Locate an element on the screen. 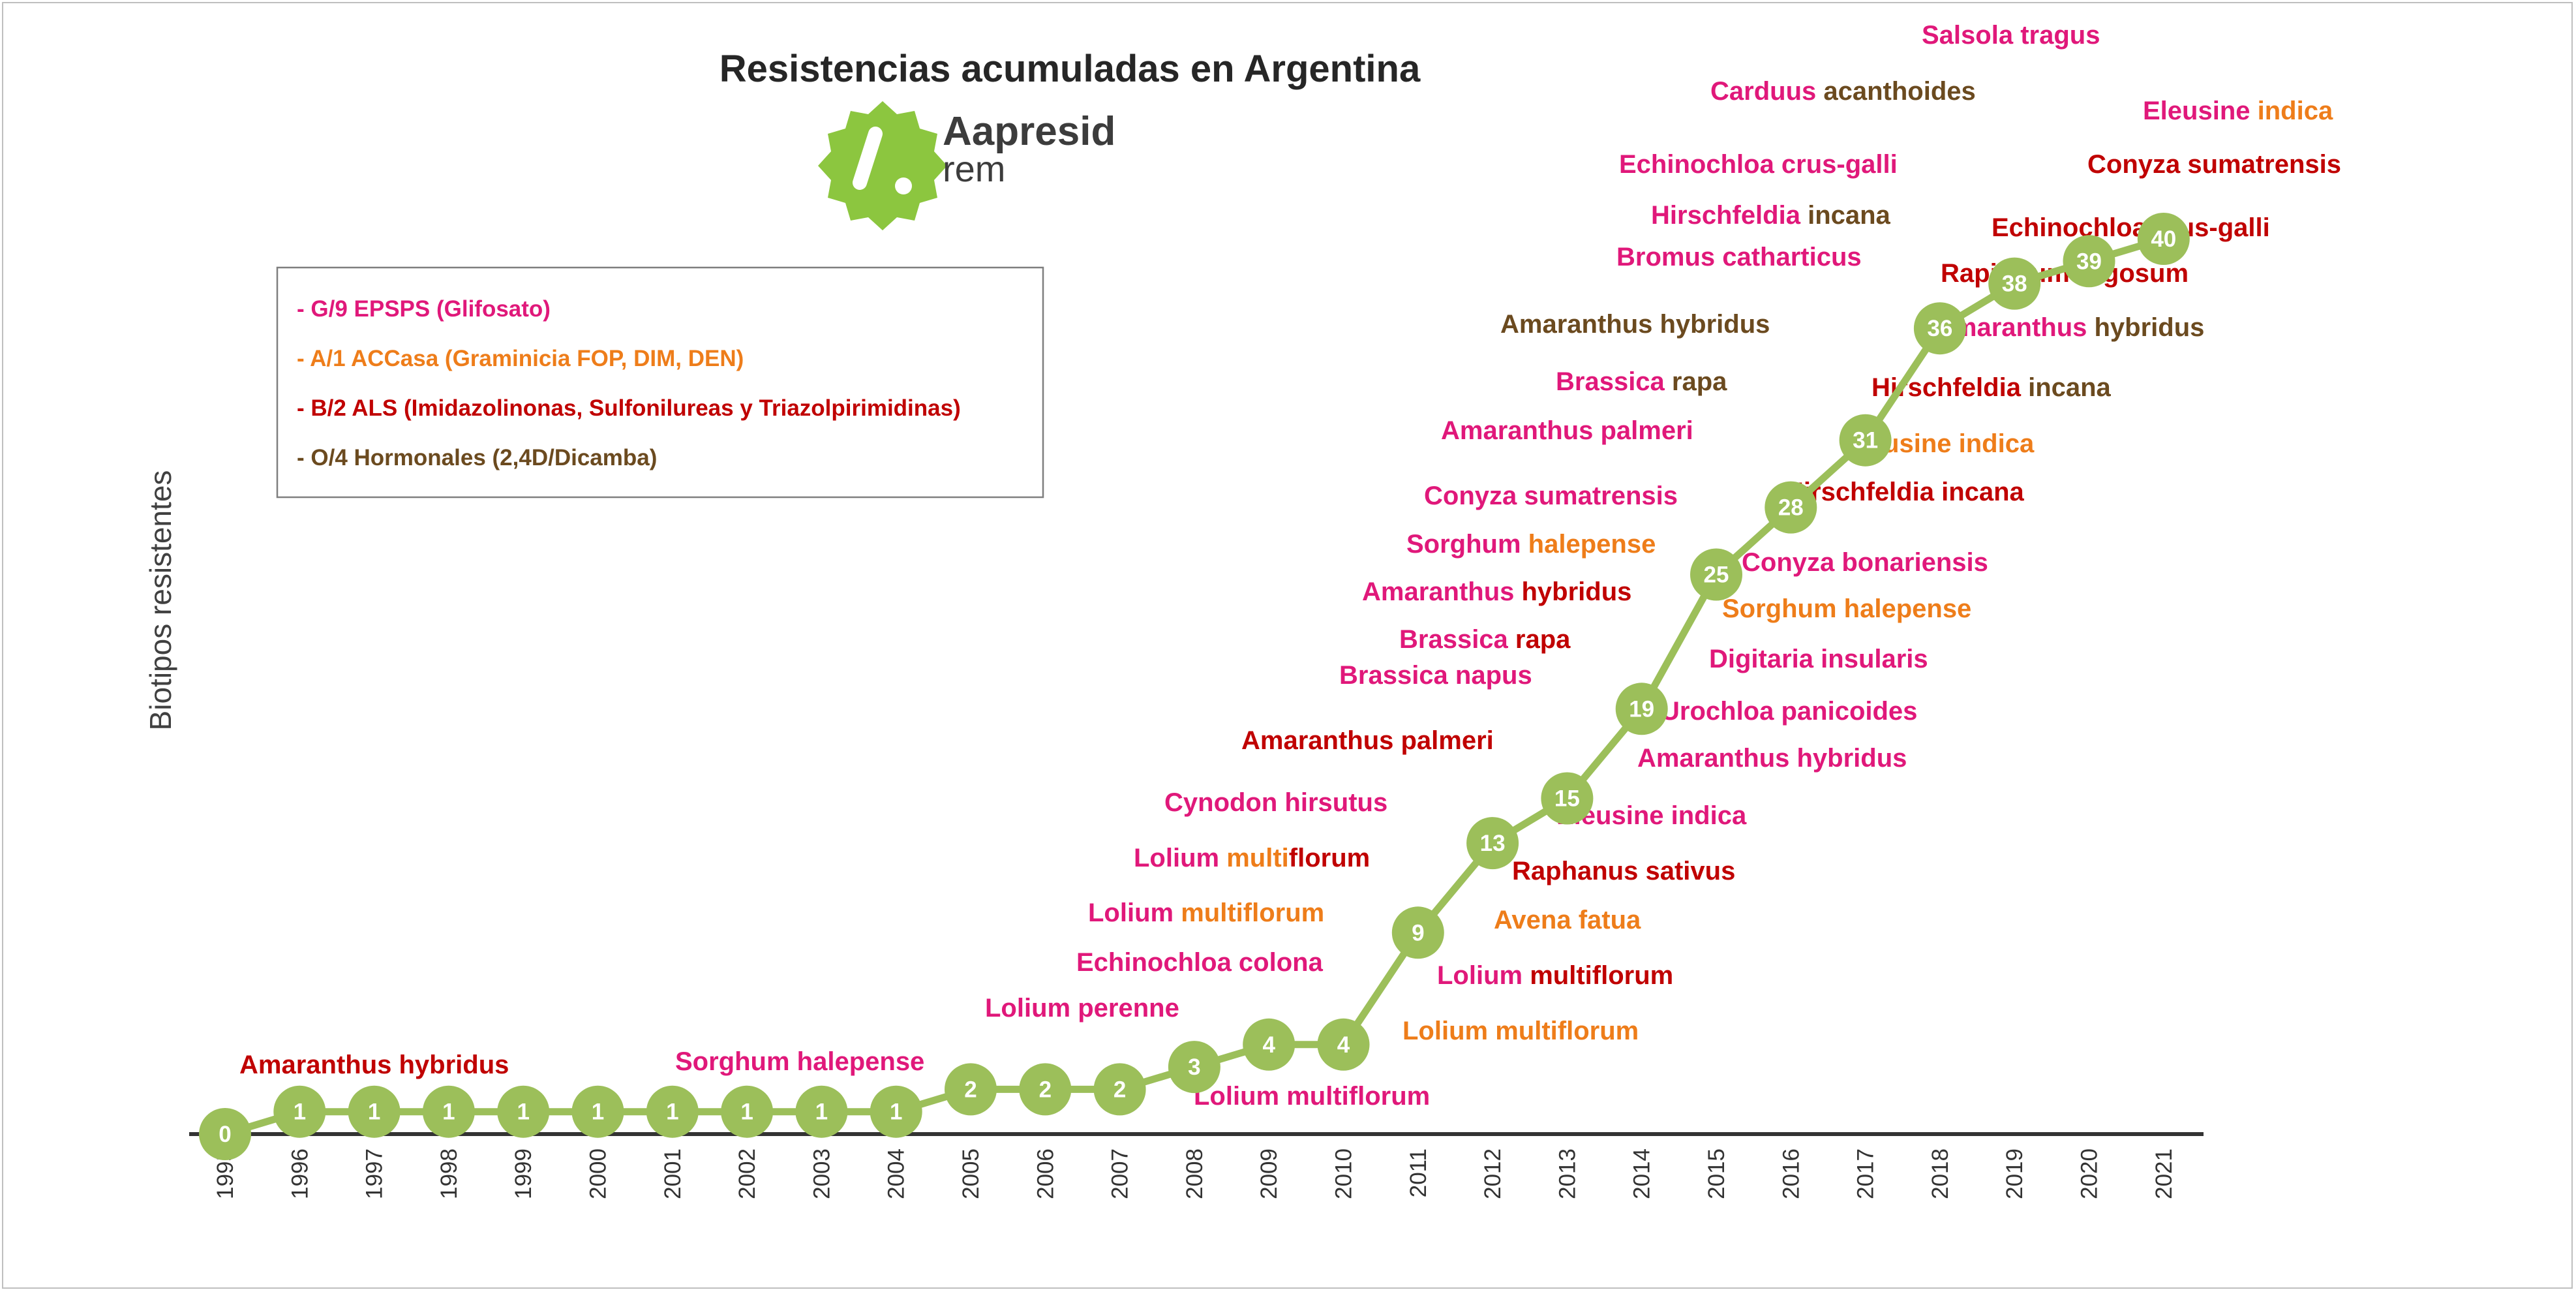  species-label-part: Conyza bonariensis is located at coordinates (1865, 562).